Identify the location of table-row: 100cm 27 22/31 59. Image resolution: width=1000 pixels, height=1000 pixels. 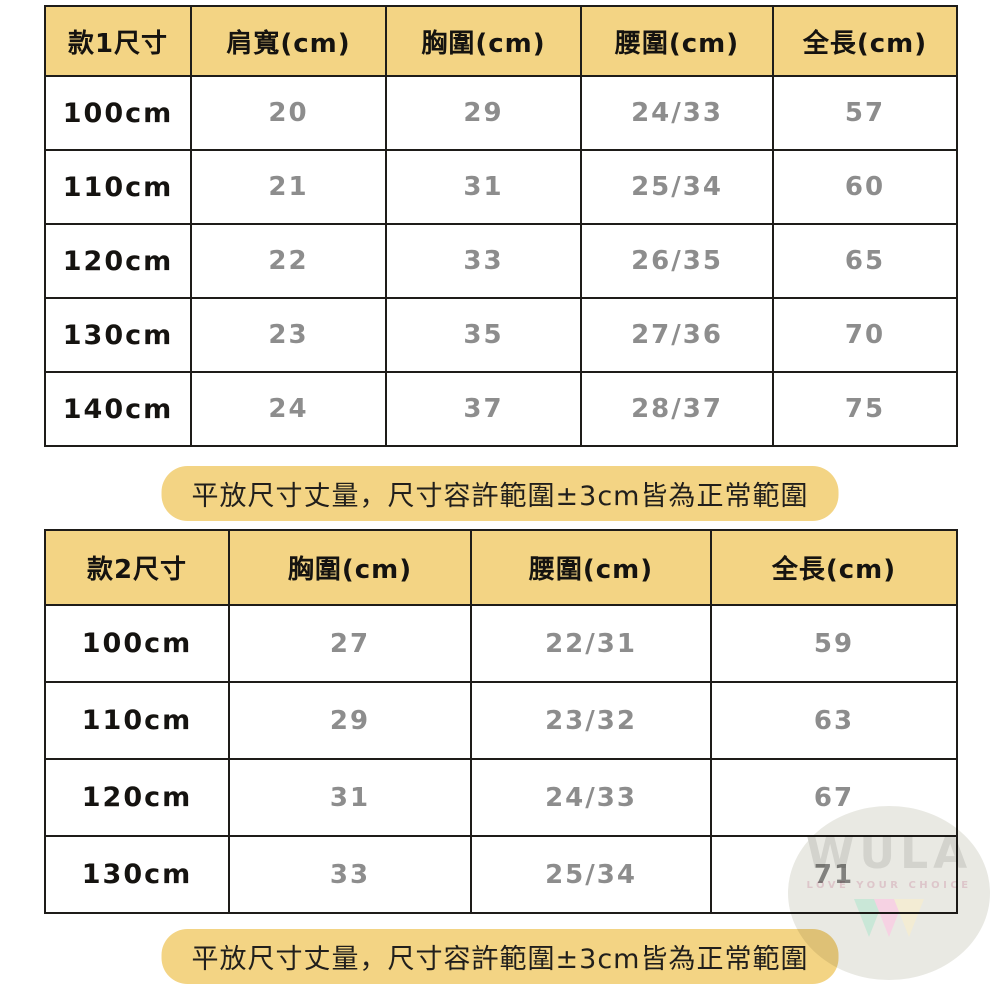
(501, 643).